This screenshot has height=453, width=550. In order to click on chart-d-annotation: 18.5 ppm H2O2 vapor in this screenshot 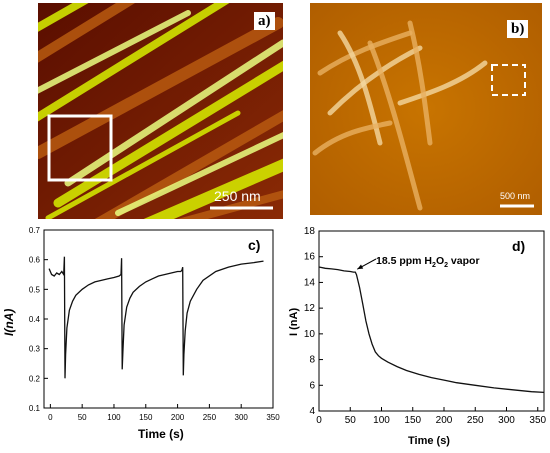, I will do `click(428, 262)`.